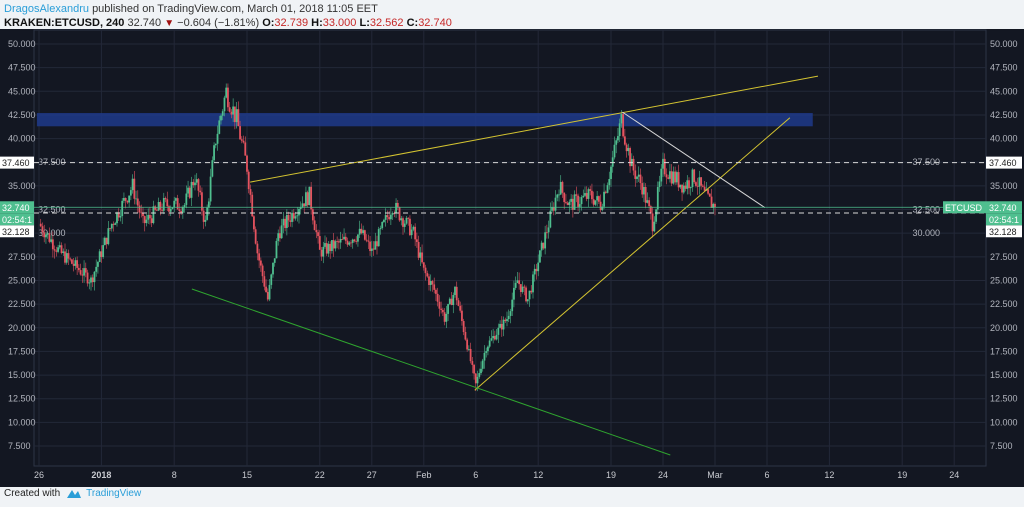  What do you see at coordinates (46, 9) in the screenshot?
I see `author-link: DragosAlexandru` at bounding box center [46, 9].